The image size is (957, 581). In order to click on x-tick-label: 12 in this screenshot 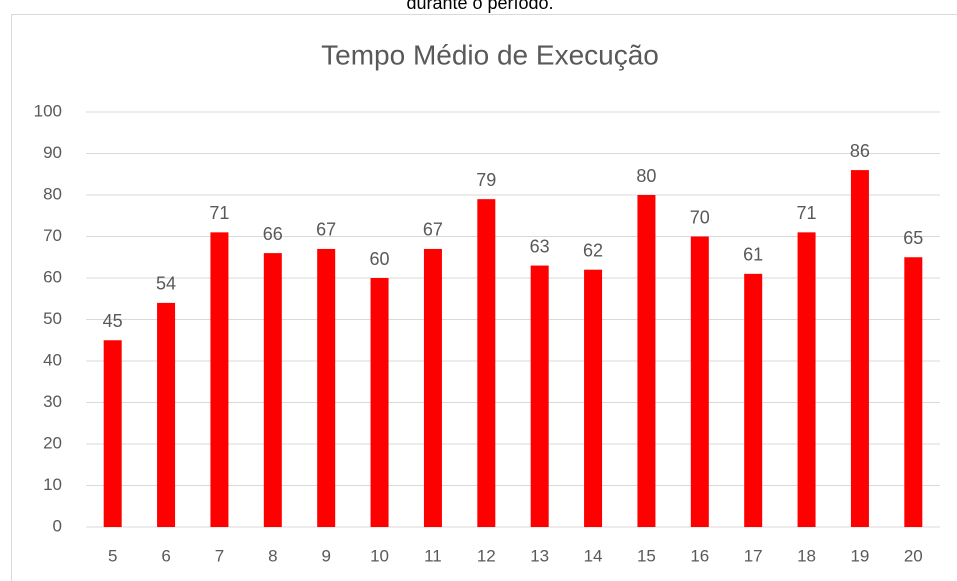, I will do `click(486, 555)`.